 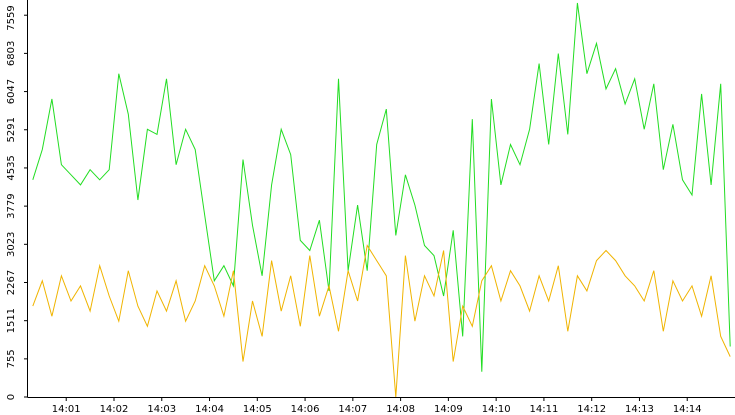 I want to click on x-tick-label: 14:05, so click(x=257, y=409).